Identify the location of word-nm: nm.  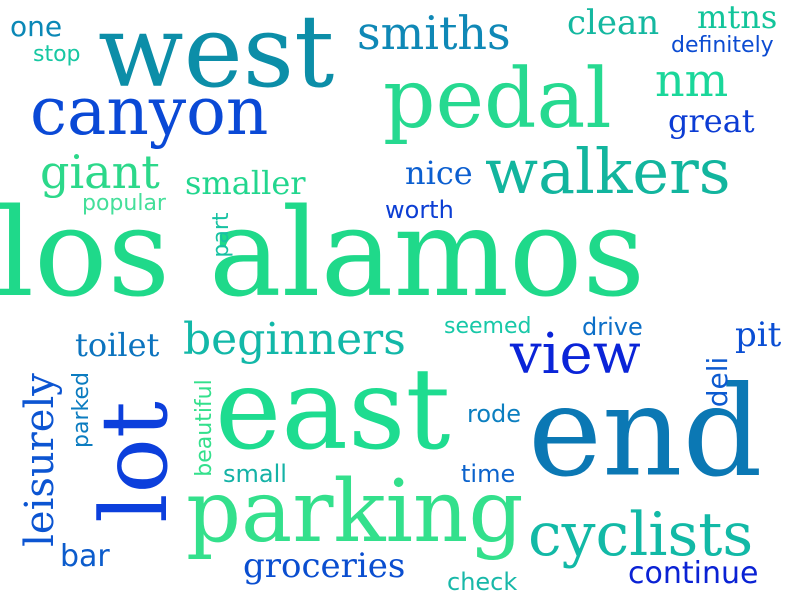
(692, 80).